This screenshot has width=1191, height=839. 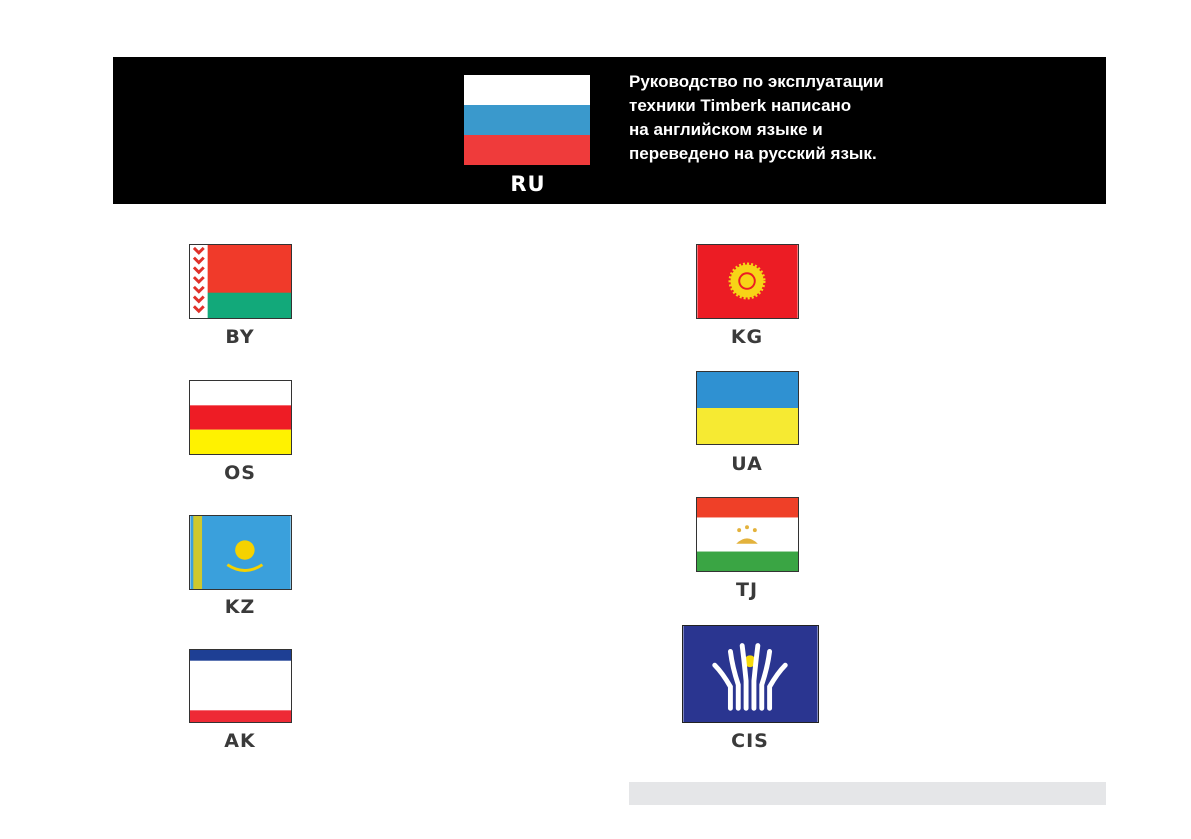 What do you see at coordinates (240, 337) in the screenshot?
I see `label-by: BY` at bounding box center [240, 337].